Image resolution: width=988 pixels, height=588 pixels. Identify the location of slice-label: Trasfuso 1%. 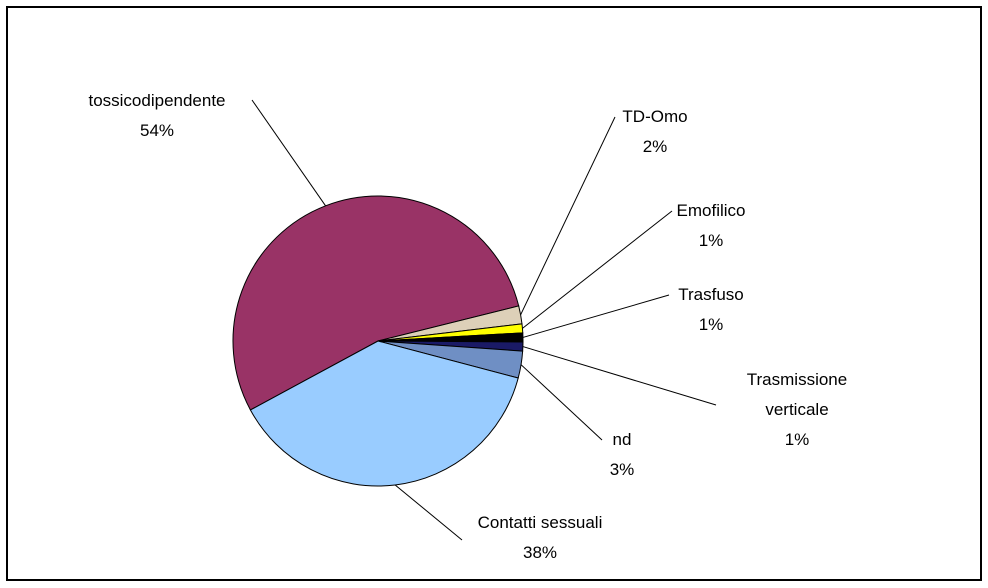
(711, 310).